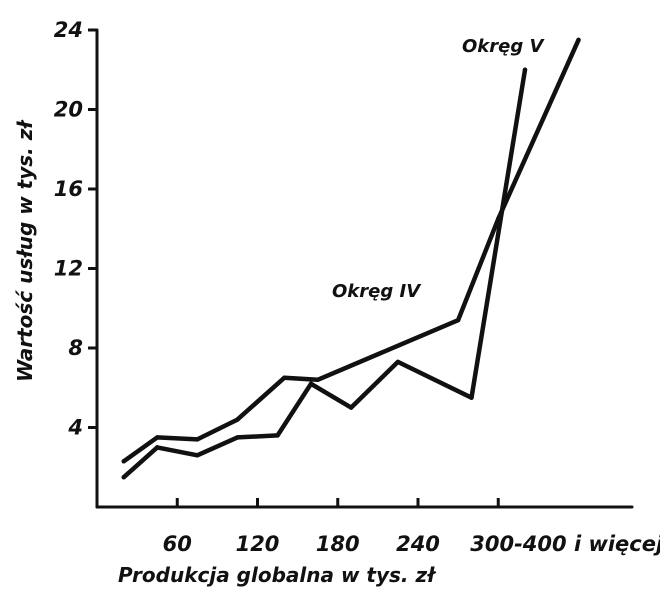 The width and height of the screenshot is (660, 591). Describe the element at coordinates (68, 269) in the screenshot. I see `y-tick-label-12: 12` at that location.